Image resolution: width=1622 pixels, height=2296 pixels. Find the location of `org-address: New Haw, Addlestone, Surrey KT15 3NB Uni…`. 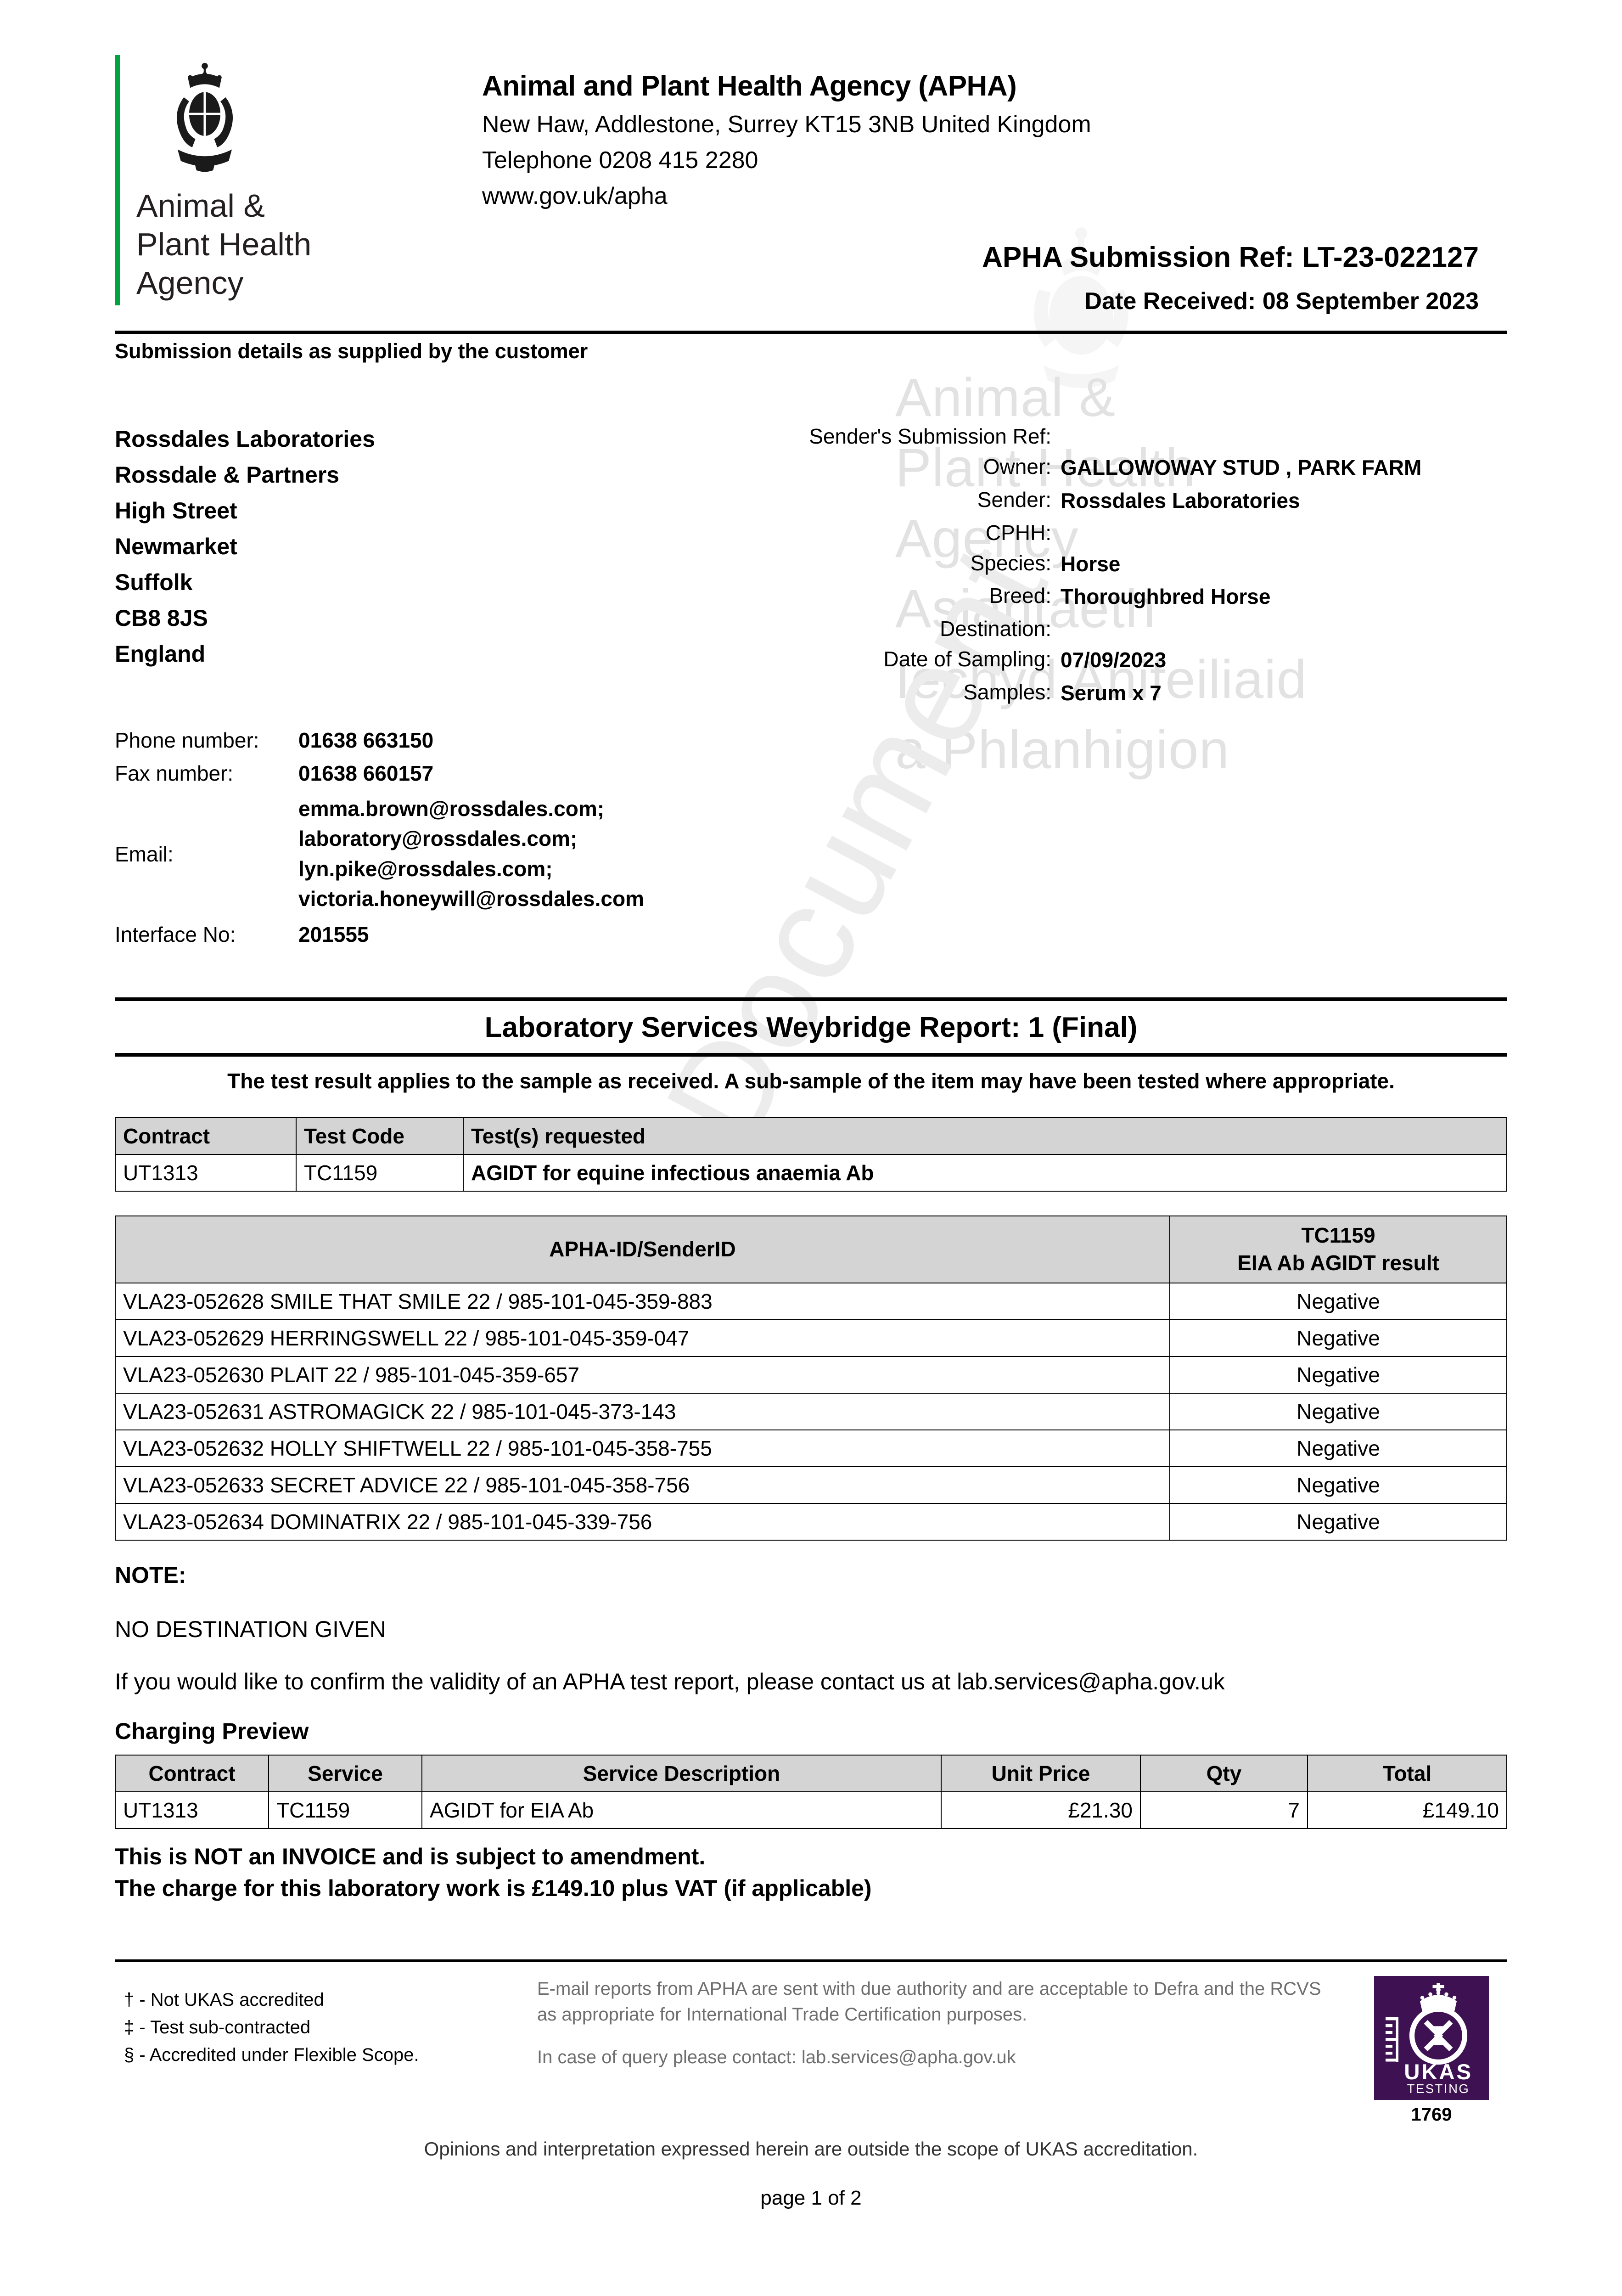

org-address: New Haw, Addlestone, Surrey KT15 3NB Uni… is located at coordinates (787, 124).